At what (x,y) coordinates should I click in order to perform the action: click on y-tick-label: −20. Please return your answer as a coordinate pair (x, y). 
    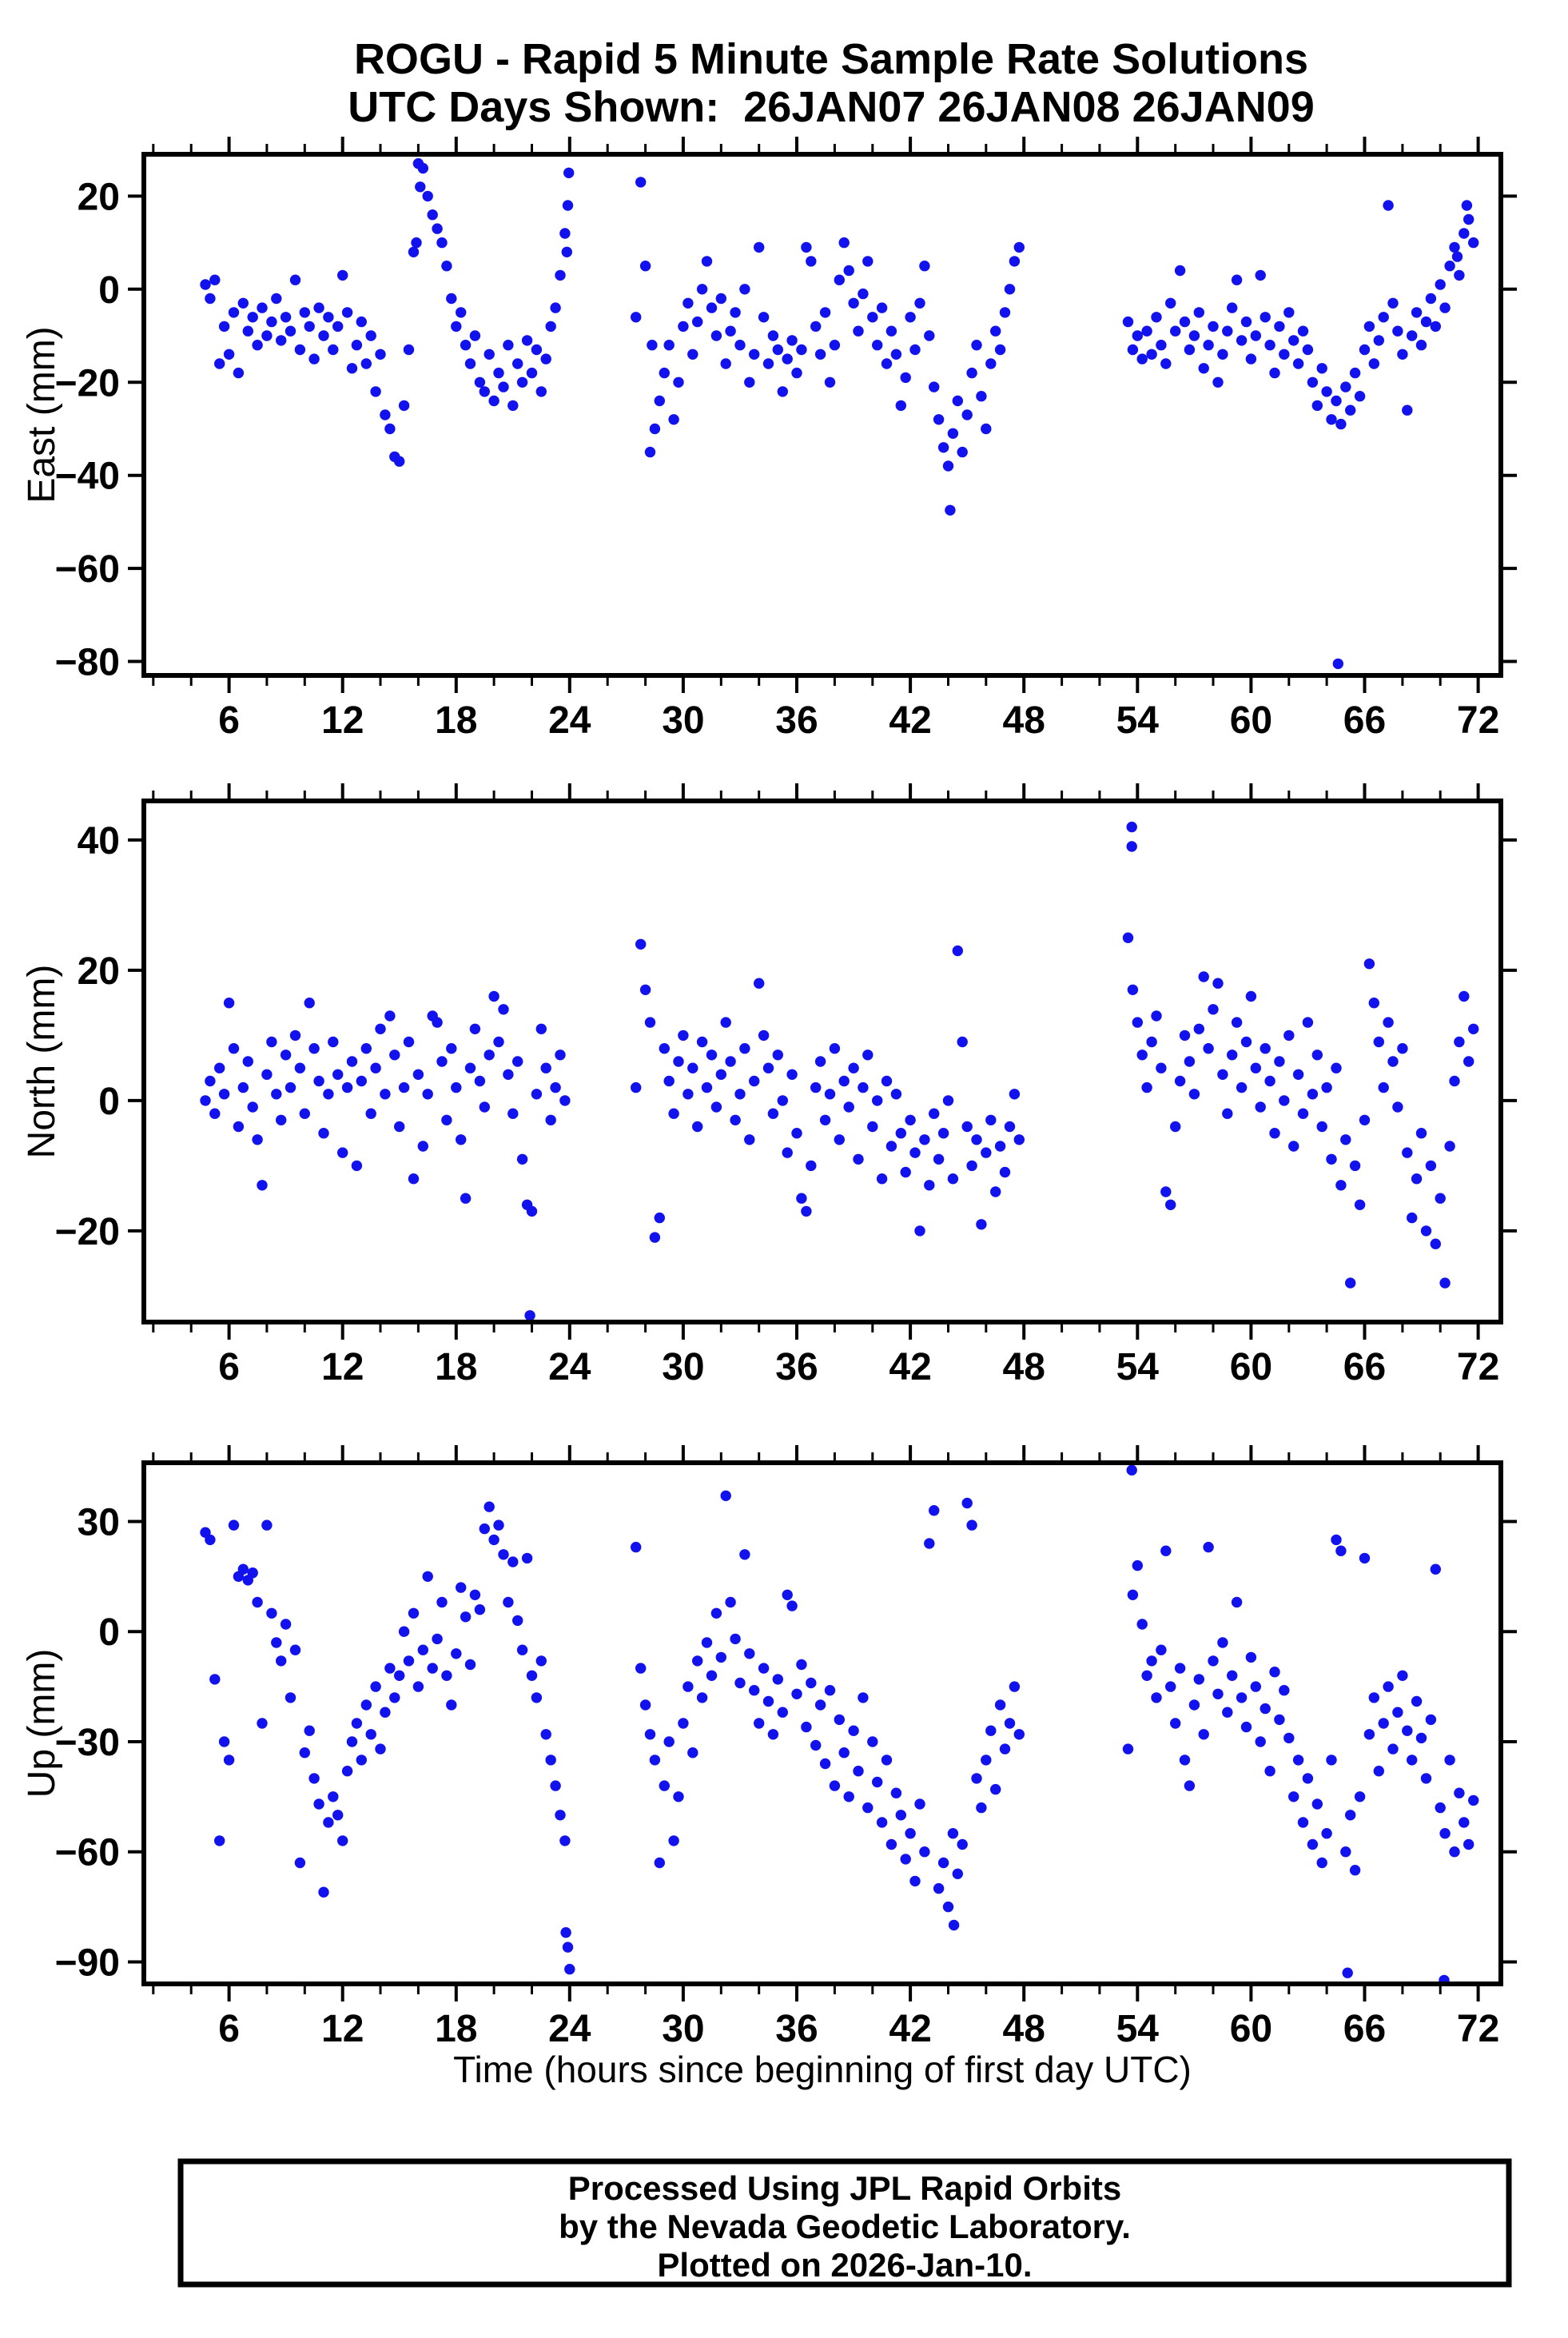
    Looking at the image, I should click on (87, 1232).